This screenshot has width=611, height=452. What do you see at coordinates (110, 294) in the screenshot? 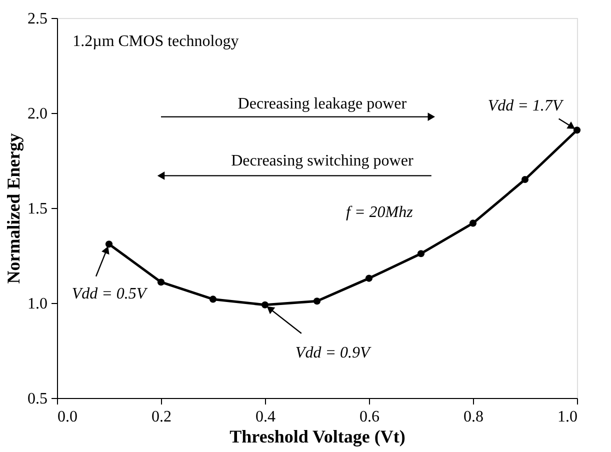
I see `annotation: Vdd = 0.5V` at bounding box center [110, 294].